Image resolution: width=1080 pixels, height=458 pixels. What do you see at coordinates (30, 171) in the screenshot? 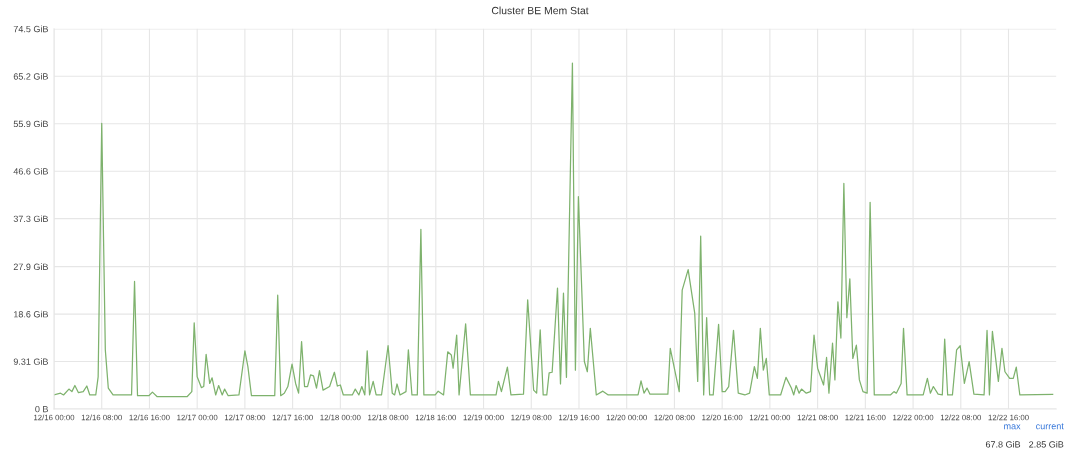
I see `y-tick-label: 46.6 GiB` at bounding box center [30, 171].